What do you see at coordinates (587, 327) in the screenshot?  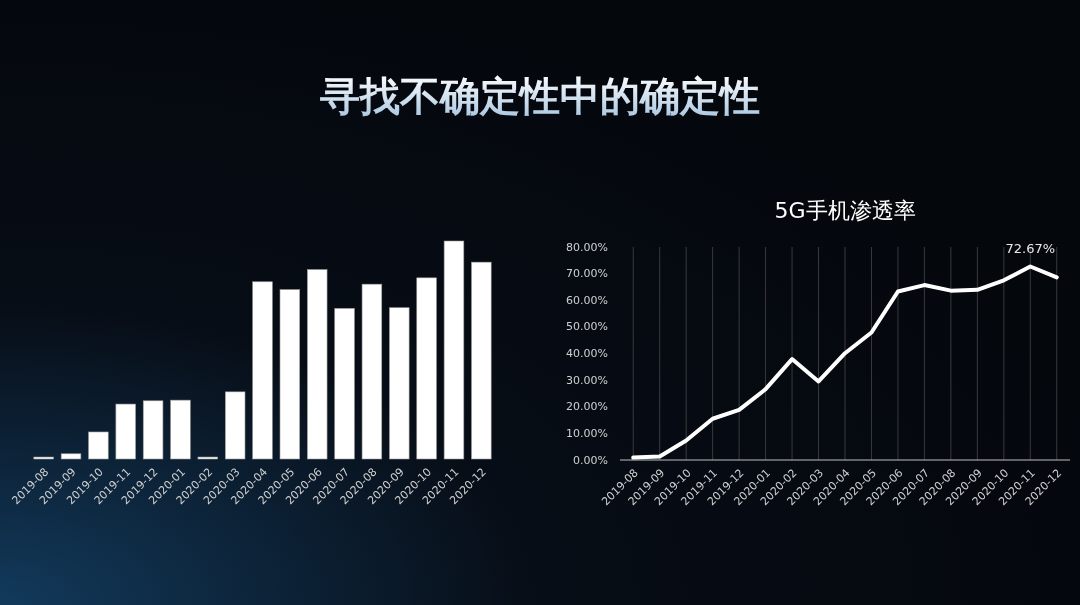 I see `y-tick-label: 50.00%` at bounding box center [587, 327].